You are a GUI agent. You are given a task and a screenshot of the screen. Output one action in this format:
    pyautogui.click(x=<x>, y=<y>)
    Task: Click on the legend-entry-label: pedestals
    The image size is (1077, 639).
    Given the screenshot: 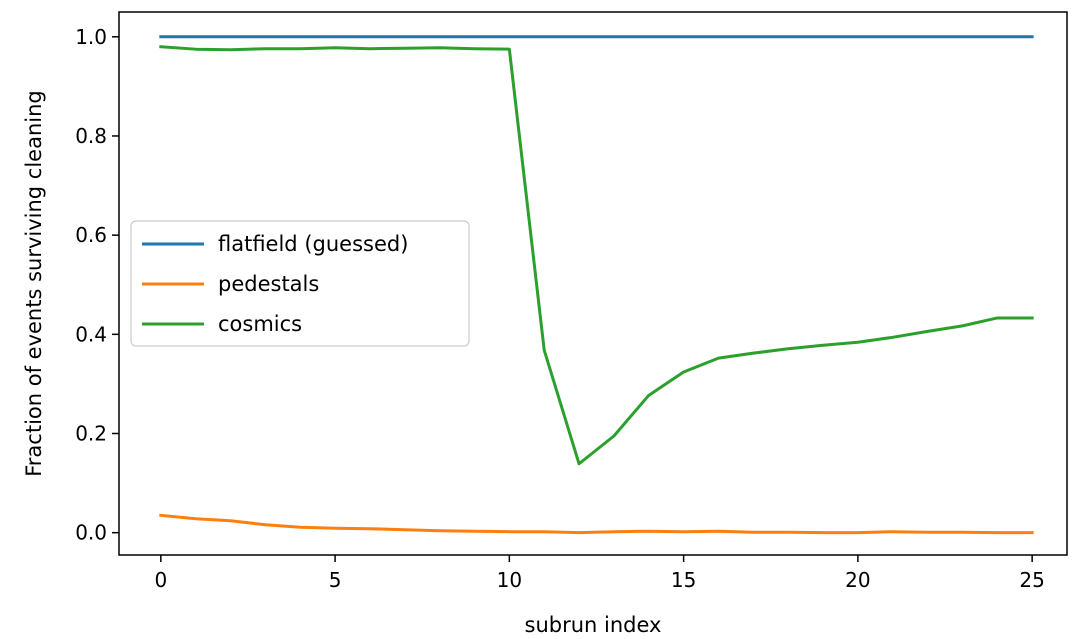 What is the action you would take?
    pyautogui.click(x=268, y=284)
    